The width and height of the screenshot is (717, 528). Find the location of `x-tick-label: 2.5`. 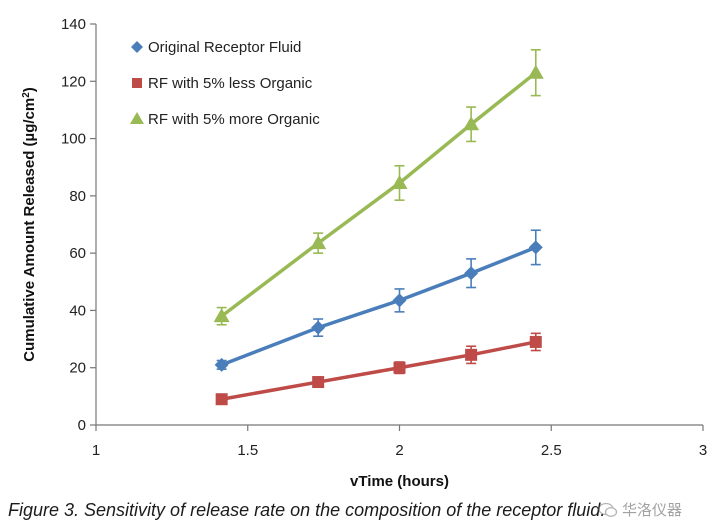

x-tick-label: 2.5 is located at coordinates (551, 450).